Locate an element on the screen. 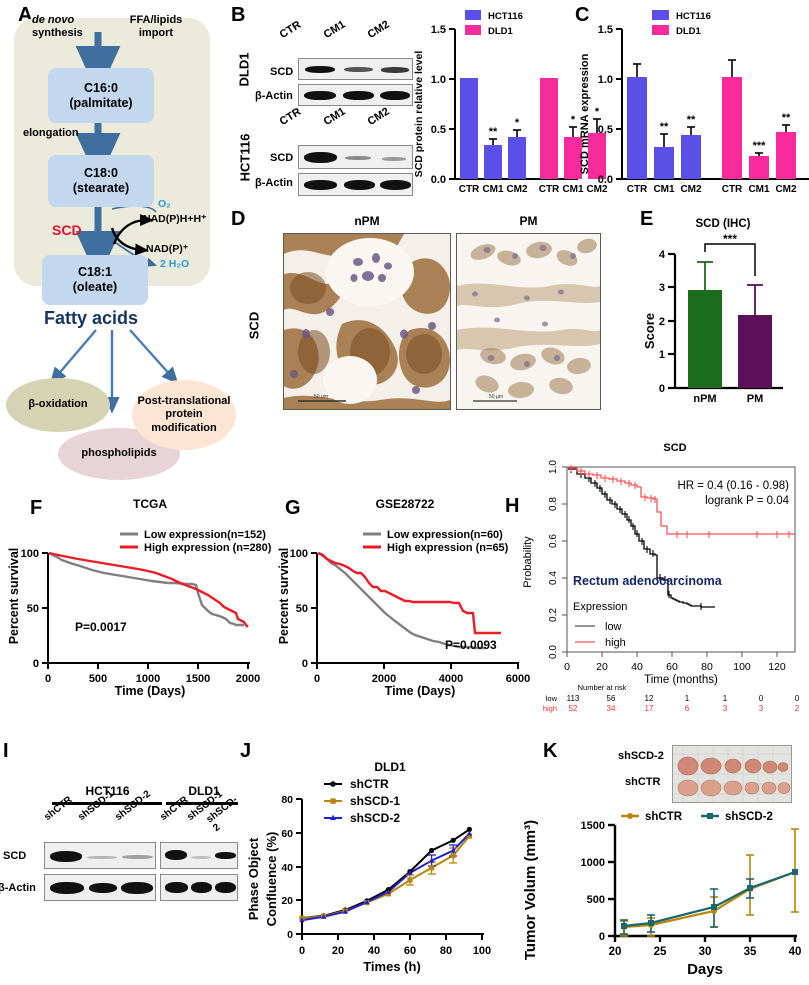  panel-g-ytick-1: 50 is located at coordinates (302, 609).